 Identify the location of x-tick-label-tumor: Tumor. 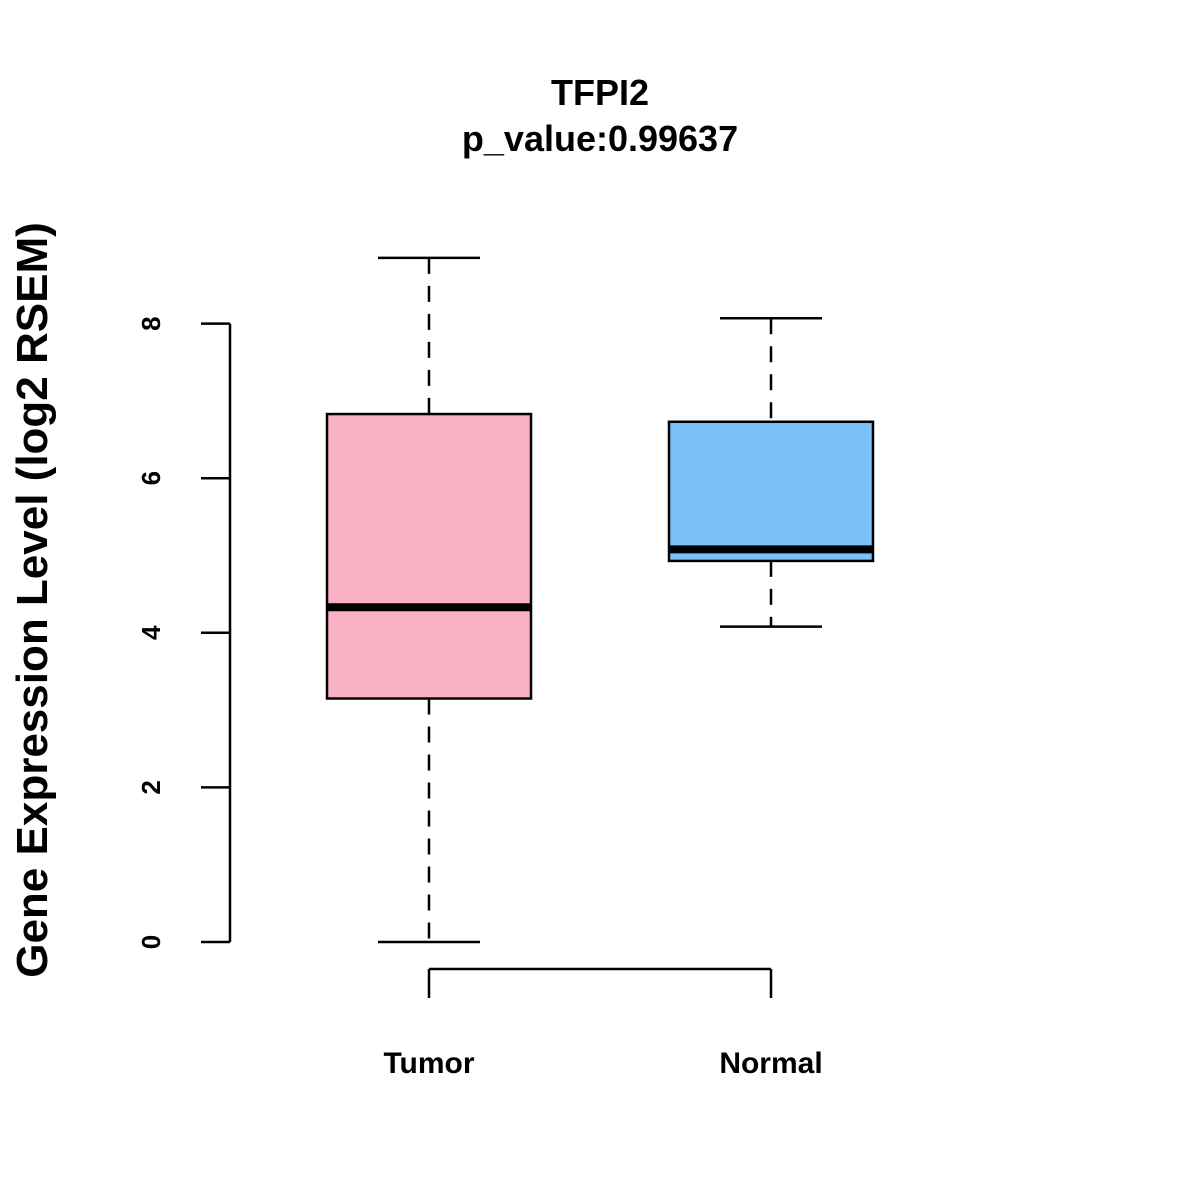
(428, 1063).